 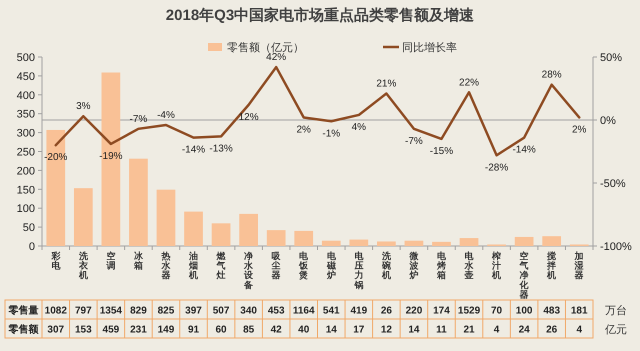 I want to click on x-tick-label: 电水壶, so click(x=469, y=265).